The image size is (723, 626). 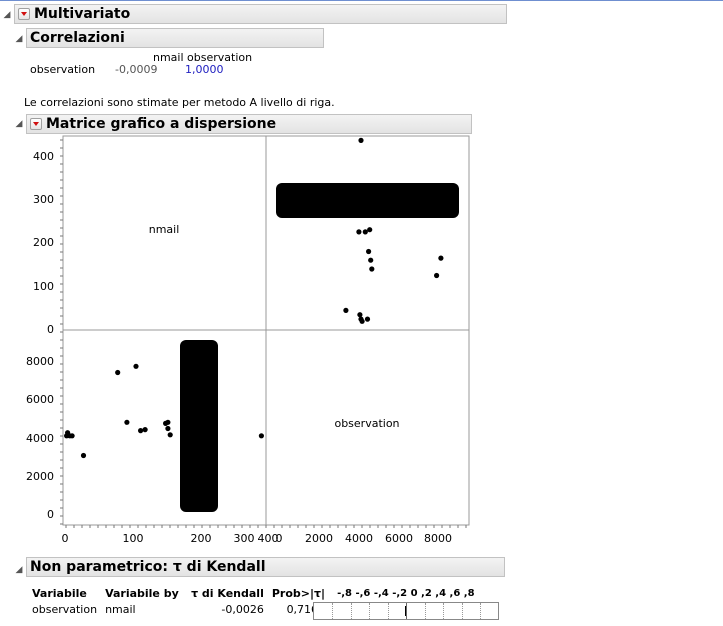 I want to click on x-tick-label: 300, so click(x=244, y=538).